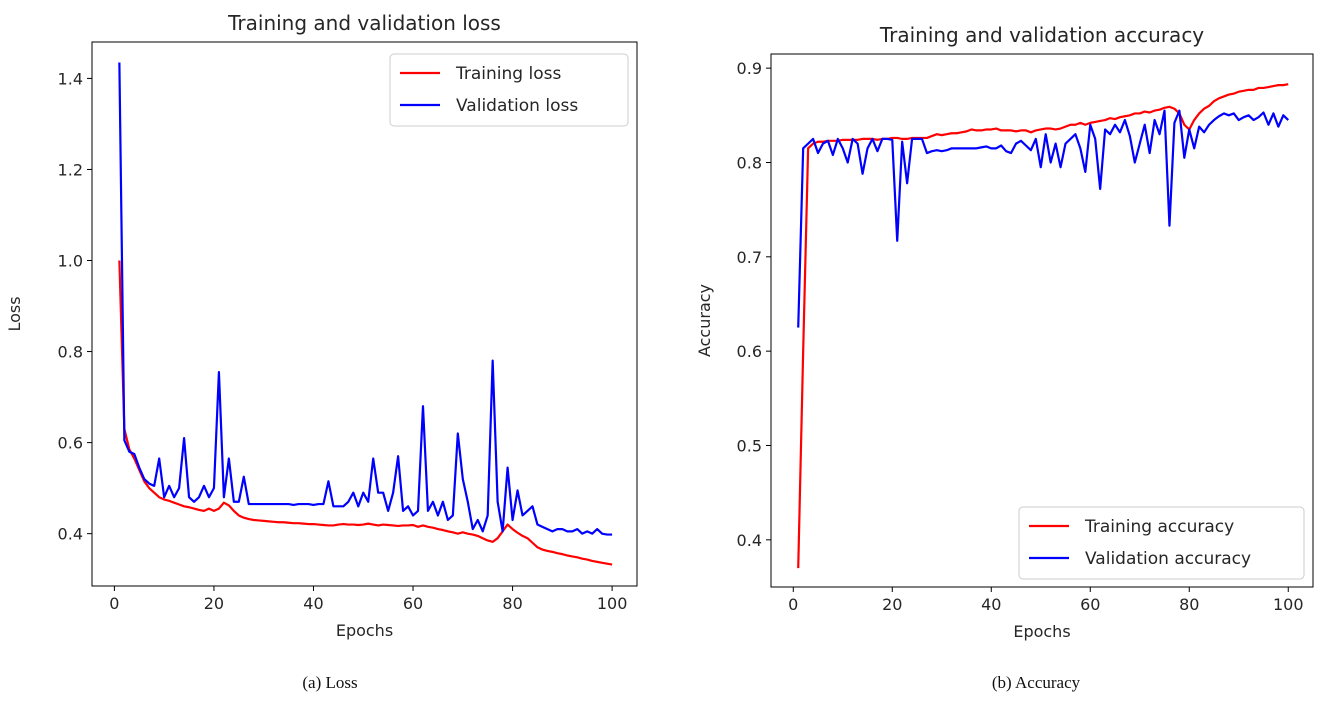 This screenshot has height=709, width=1317. Describe the element at coordinates (749, 68) in the screenshot. I see `y-tick-label: 0.9` at that location.